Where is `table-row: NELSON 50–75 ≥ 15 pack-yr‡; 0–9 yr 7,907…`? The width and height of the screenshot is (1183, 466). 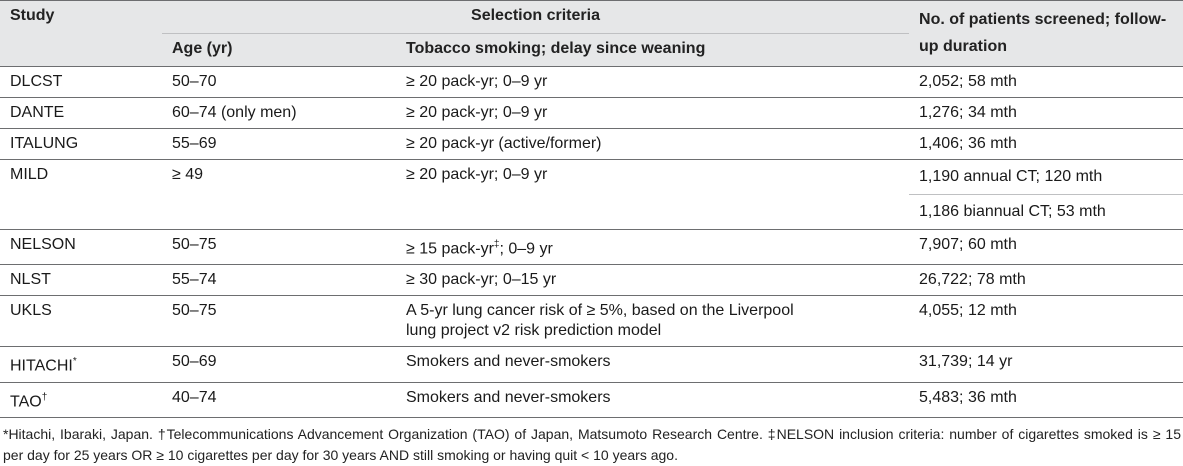
table-row: NELSON 50–75 ≥ 15 pack-yr‡; 0–9 yr 7,907… is located at coordinates (591, 247).